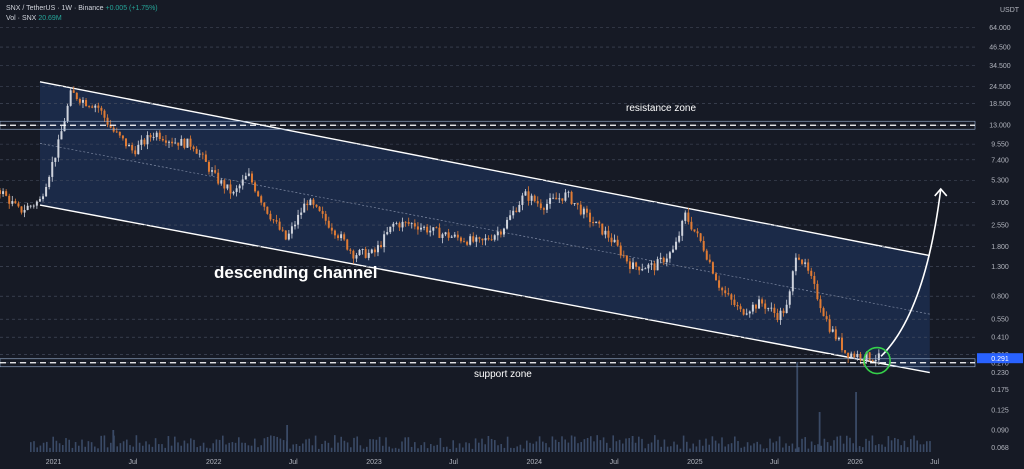 Image resolution: width=1024 pixels, height=469 pixels. What do you see at coordinates (503, 374) in the screenshot?
I see `support-zone-label: support zone` at bounding box center [503, 374].